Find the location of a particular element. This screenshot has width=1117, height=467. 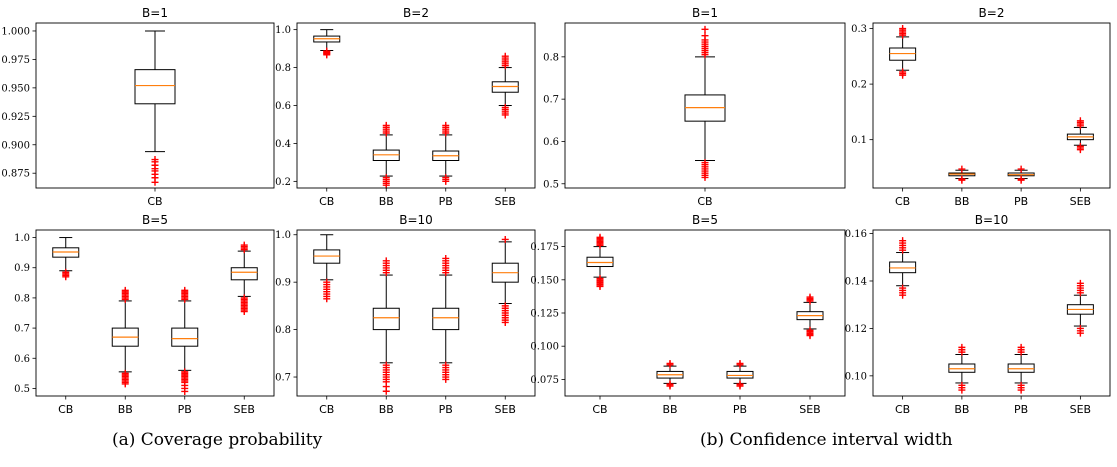

y-tick-label: 0.175 is located at coordinates (544, 247).